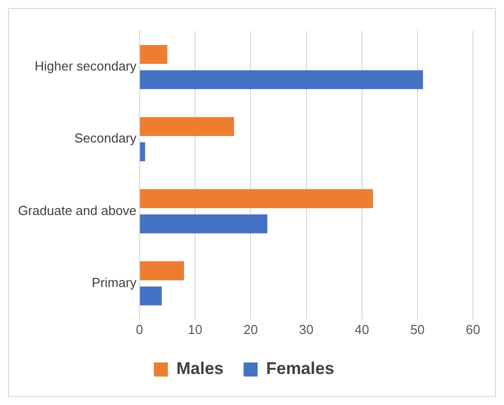  Describe the element at coordinates (140, 329) in the screenshot. I see `x-tick-label: 0` at that location.